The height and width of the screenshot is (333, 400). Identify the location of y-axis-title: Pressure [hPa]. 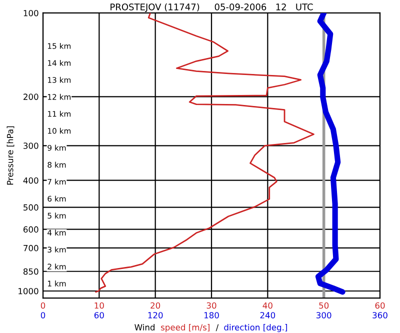
(10, 155).